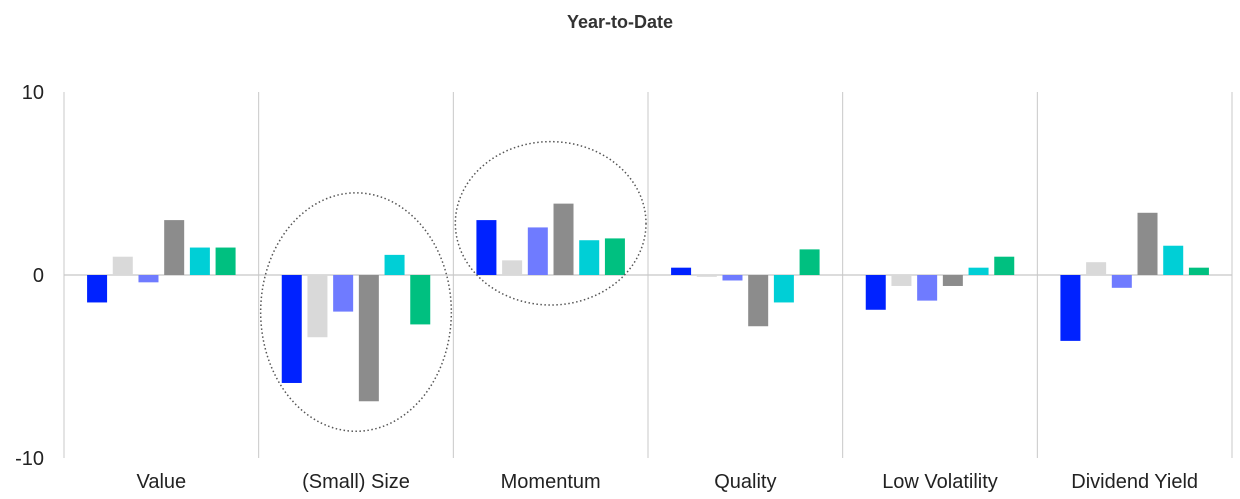 This screenshot has width=1240, height=499. I want to click on category-label: (Small) Size, so click(356, 482).